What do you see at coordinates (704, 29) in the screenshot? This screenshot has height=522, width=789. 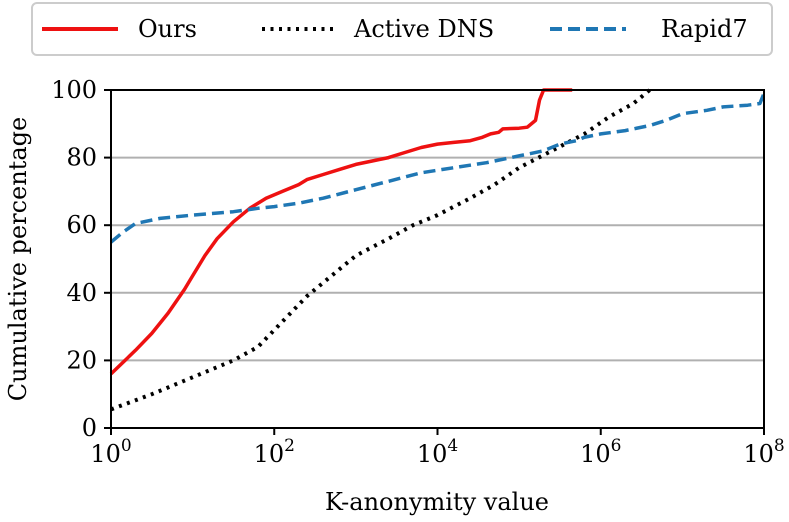 I see `legend-label-rapid7: Rapid7` at bounding box center [704, 29].